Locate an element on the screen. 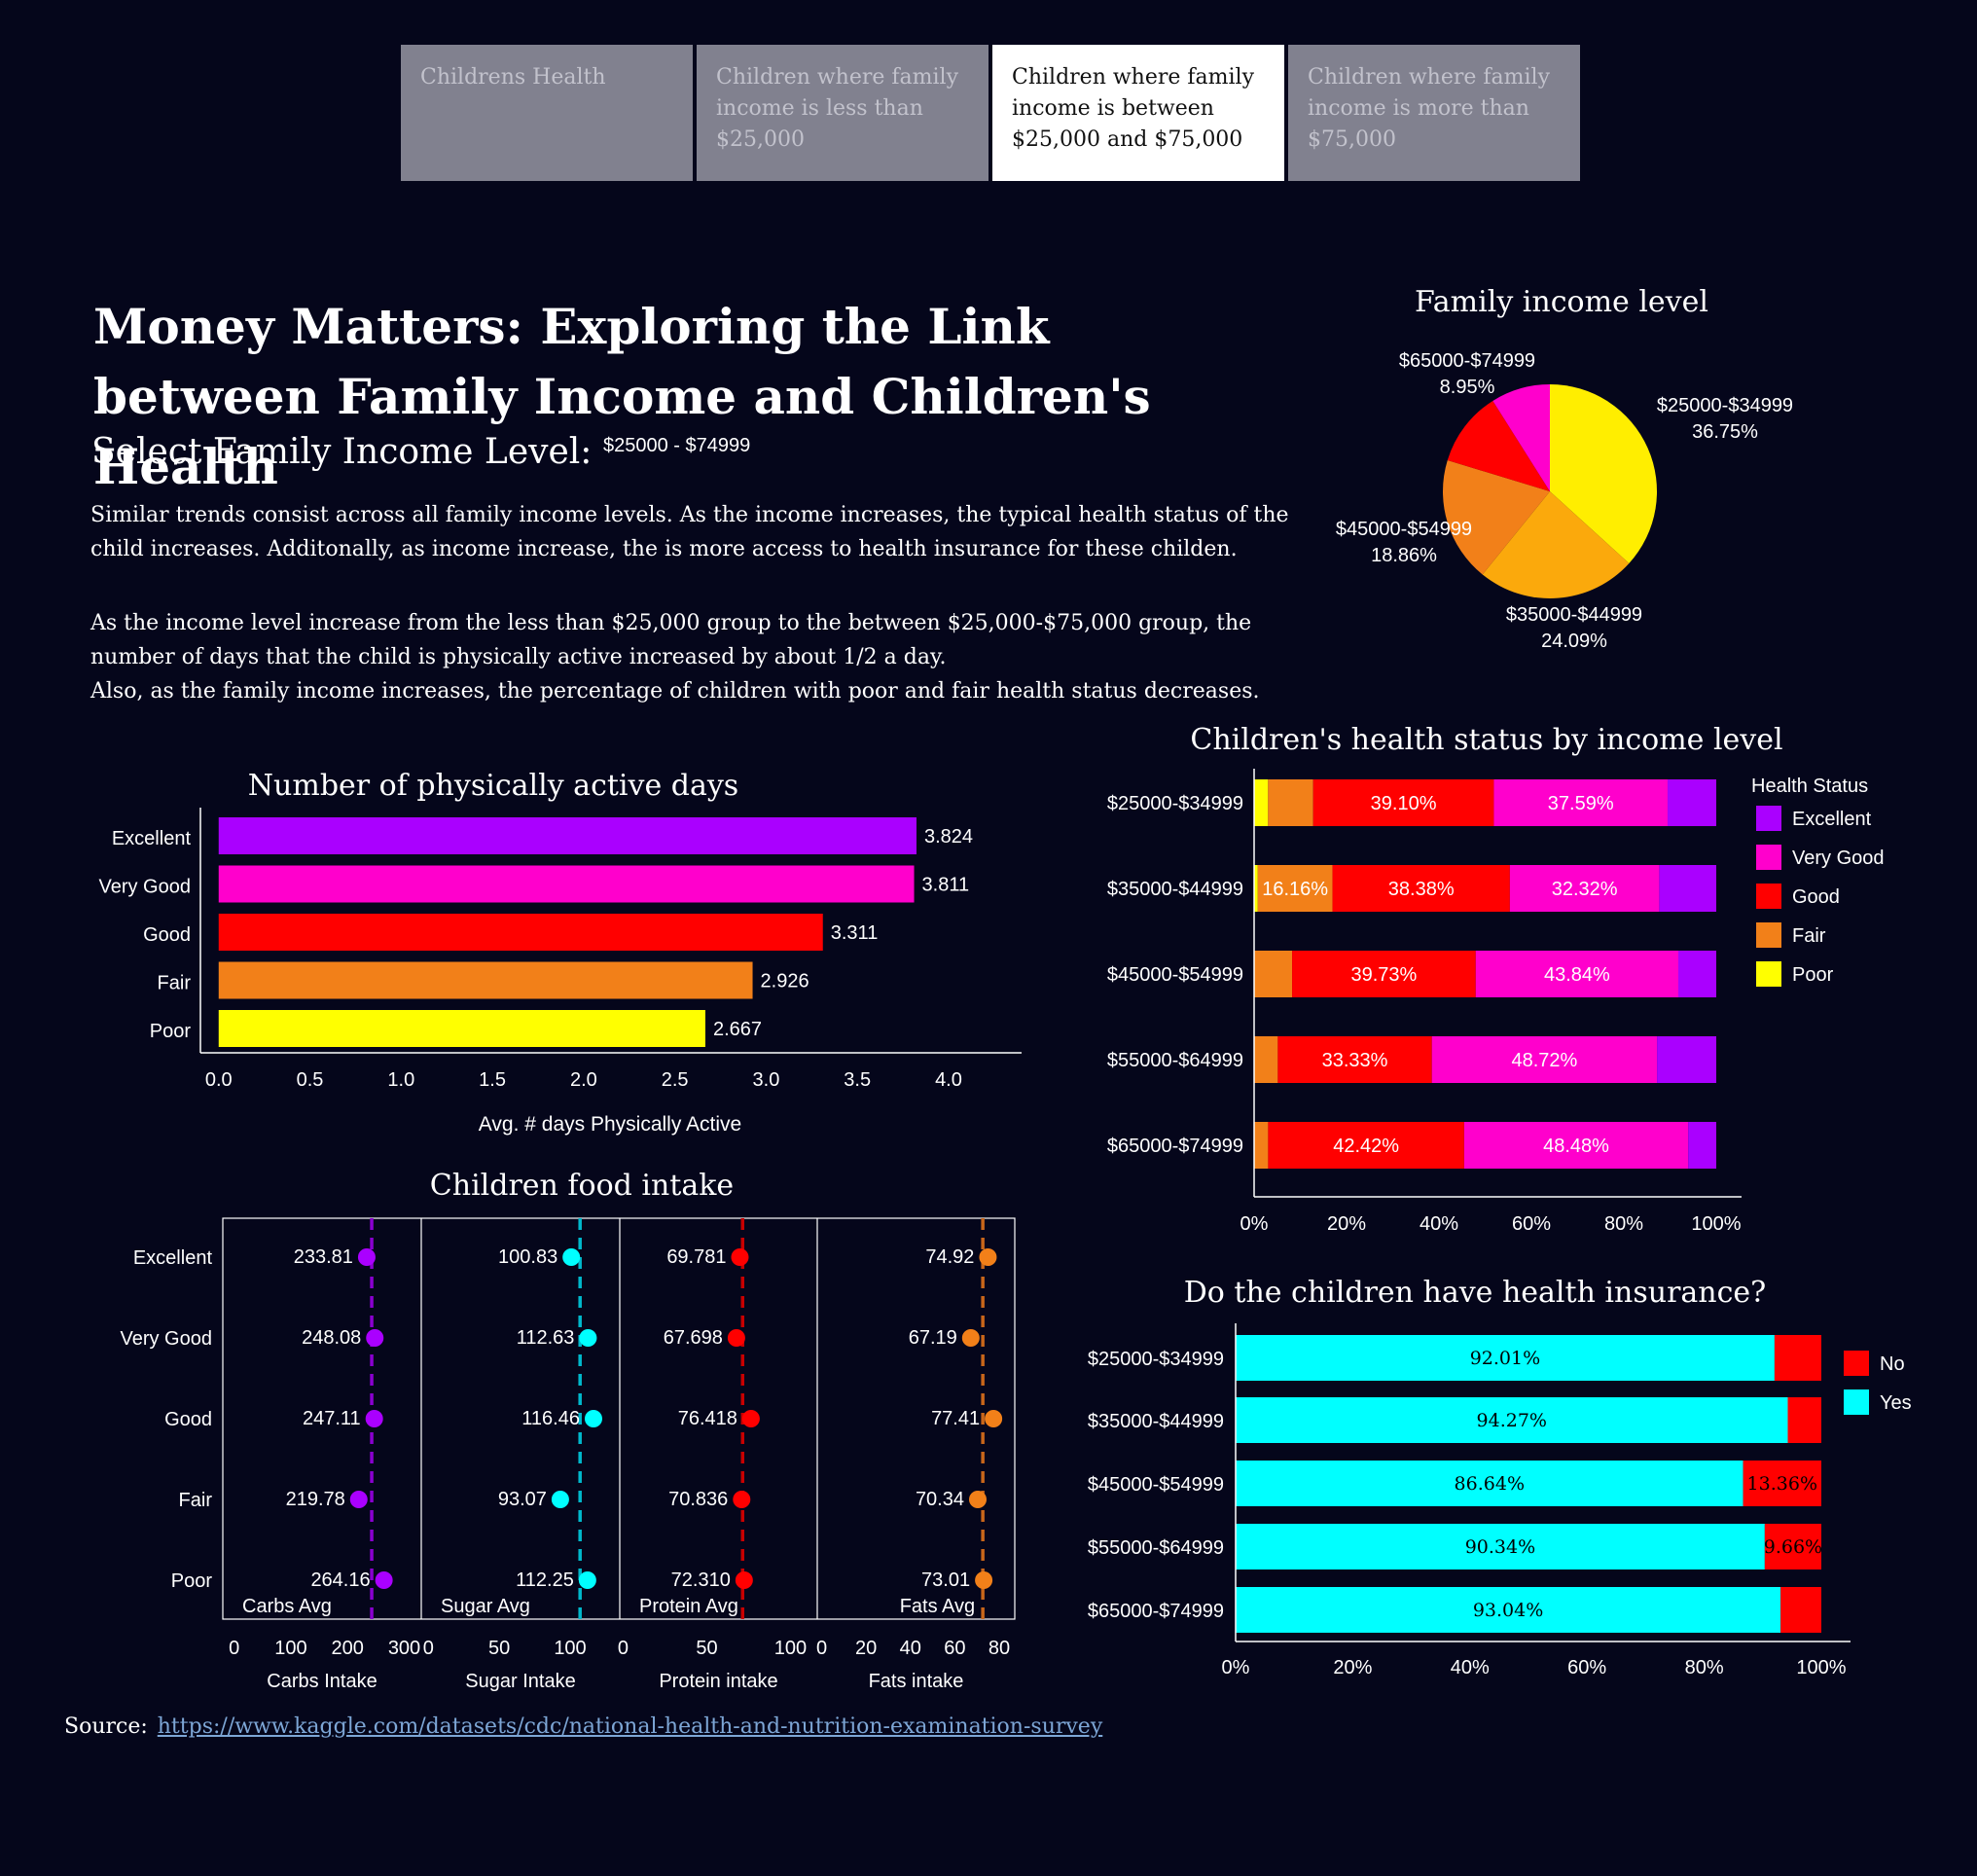 The height and width of the screenshot is (1876, 1977). status-chart-title: Children's health status by income level is located at coordinates (1486, 740).